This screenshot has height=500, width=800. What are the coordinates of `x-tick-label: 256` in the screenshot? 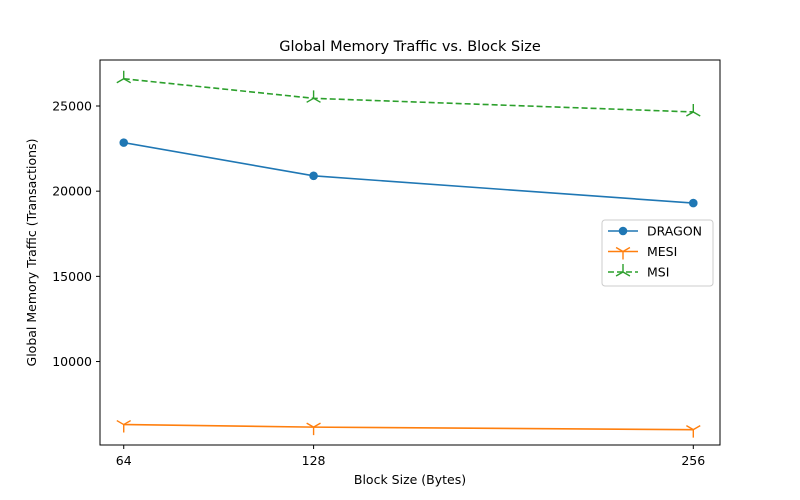 It's located at (693, 460).